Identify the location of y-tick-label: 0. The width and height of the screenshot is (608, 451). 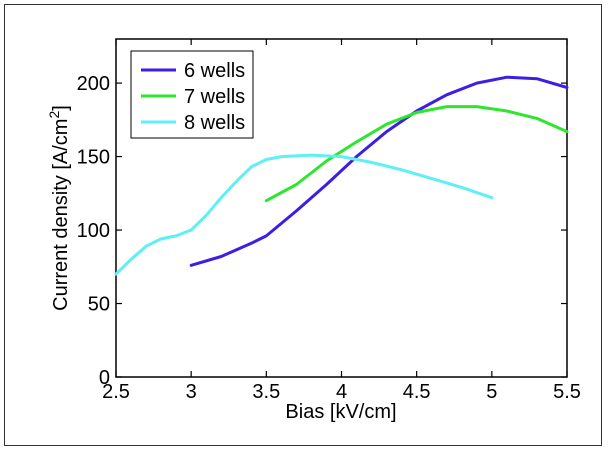
(104, 378).